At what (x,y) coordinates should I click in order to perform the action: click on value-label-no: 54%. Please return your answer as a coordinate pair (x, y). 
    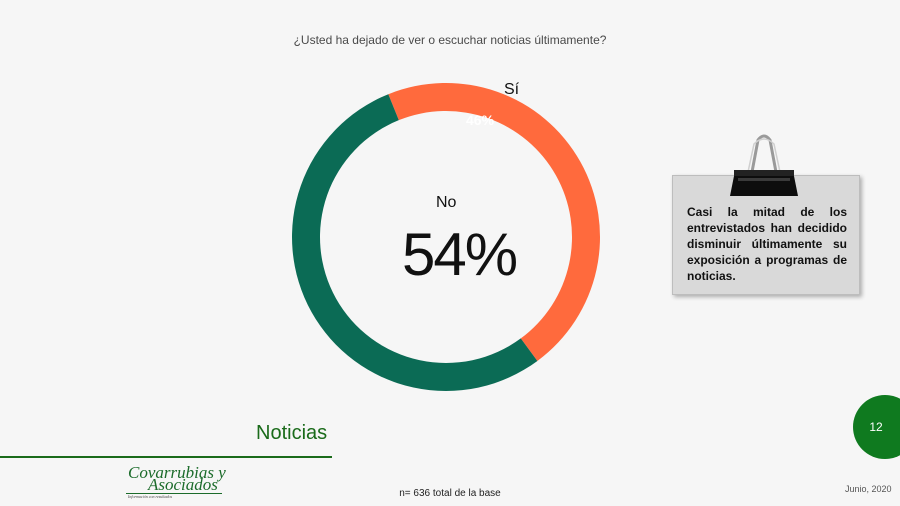
    Looking at the image, I should click on (460, 254).